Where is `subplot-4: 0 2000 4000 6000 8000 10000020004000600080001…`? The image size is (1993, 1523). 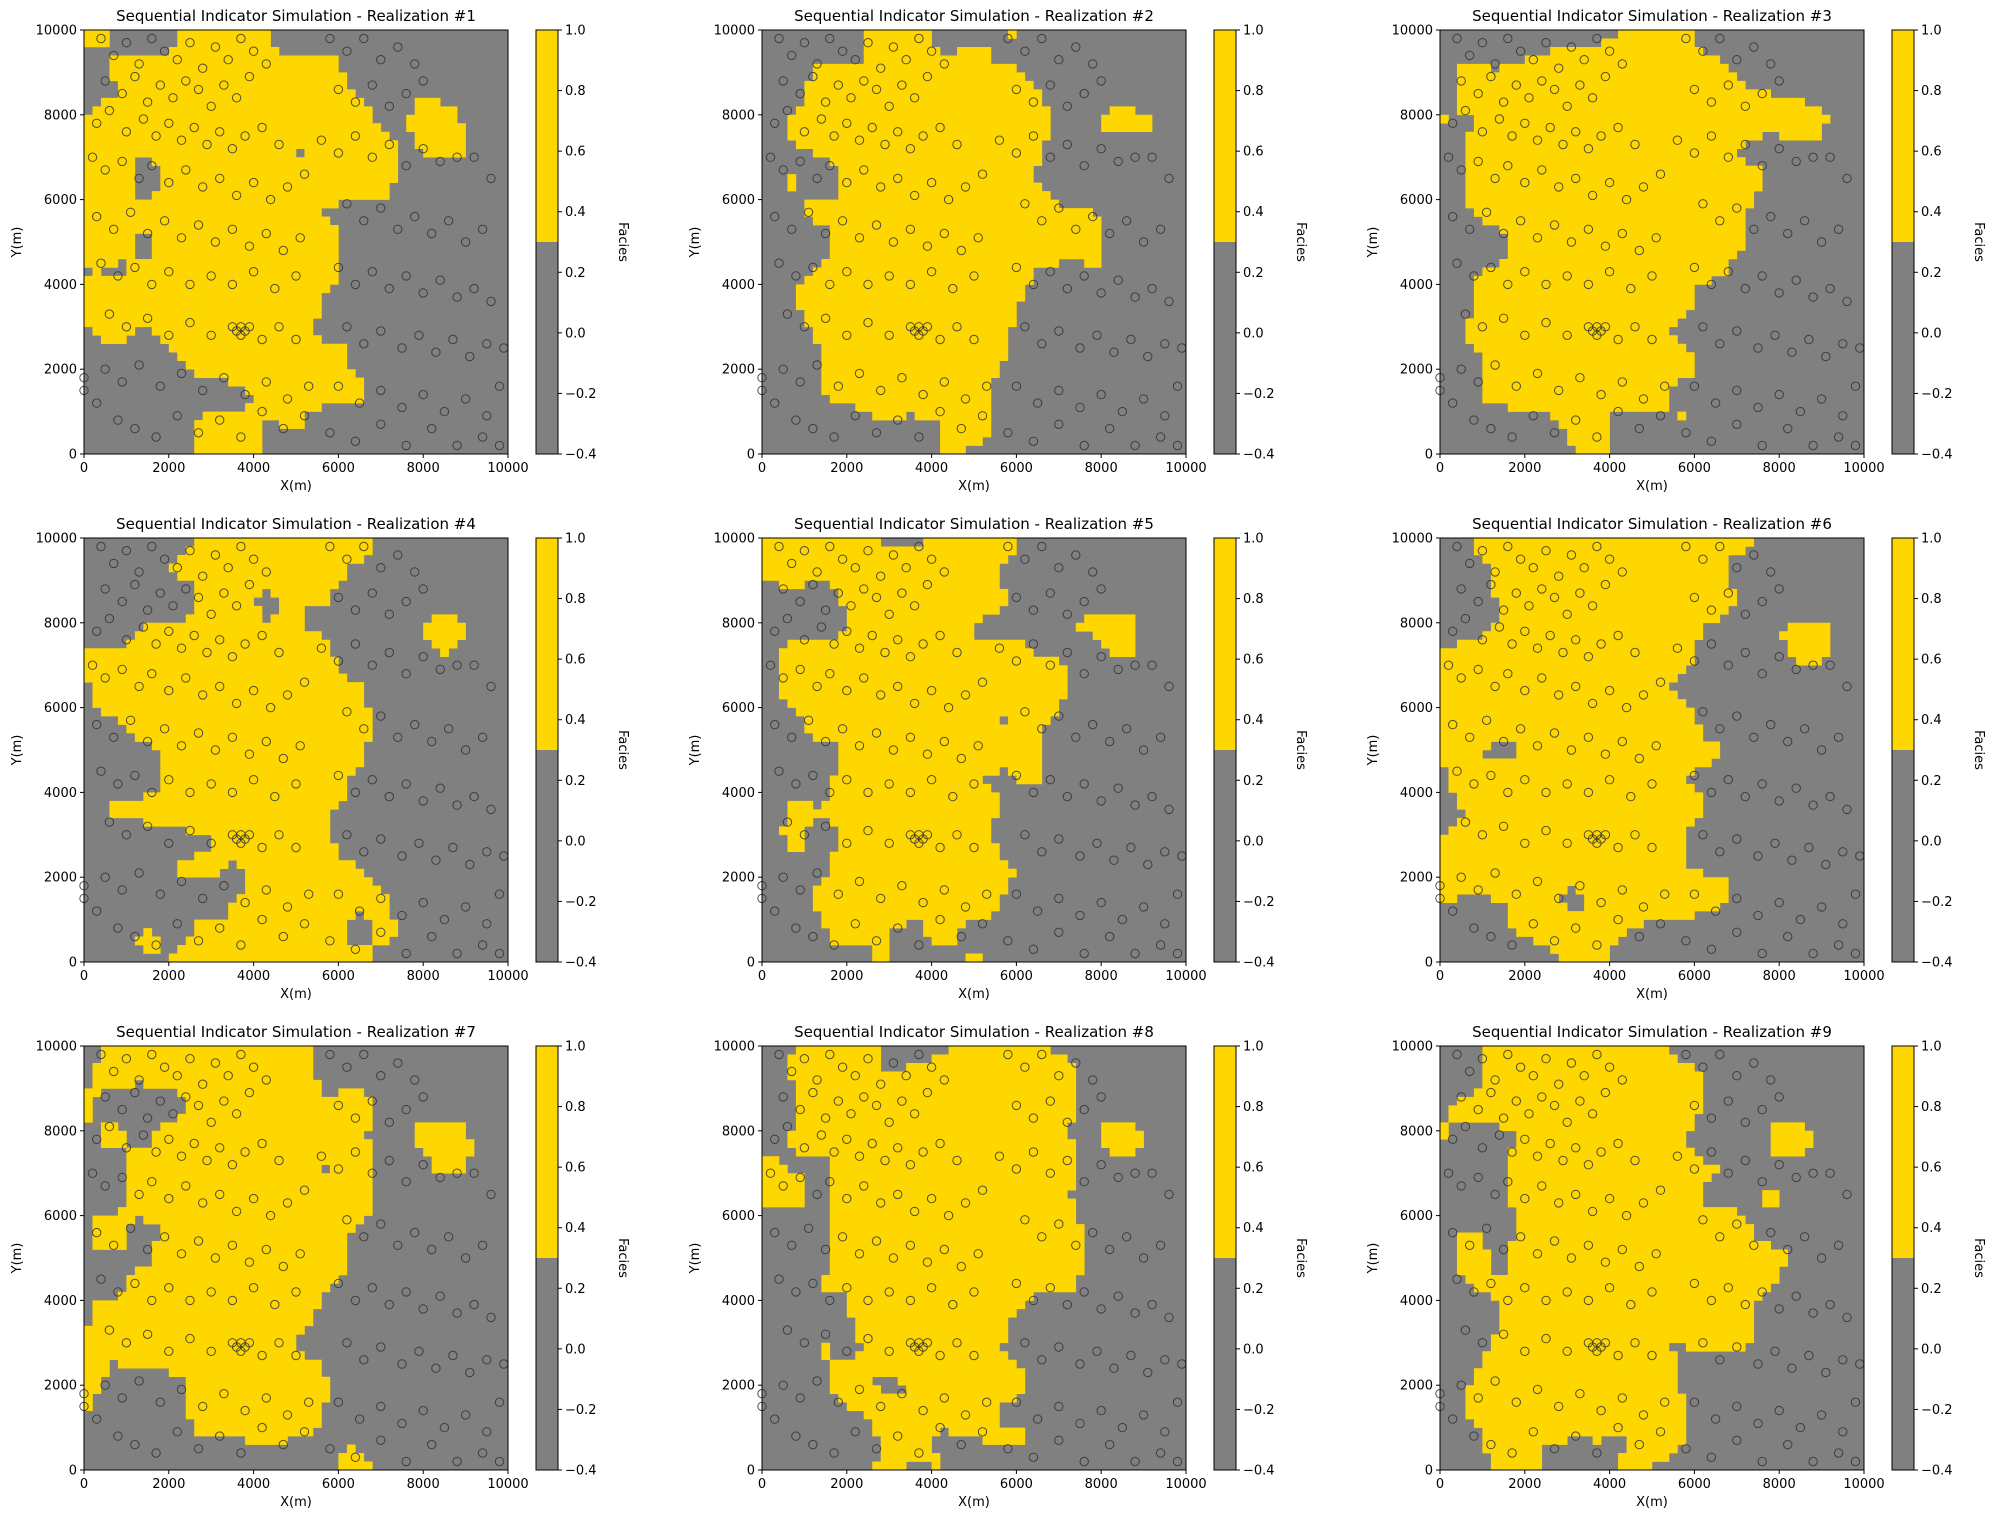
subplot-4: 0 2000 4000 6000 8000 10000020004000600080001… is located at coordinates (320, 758).